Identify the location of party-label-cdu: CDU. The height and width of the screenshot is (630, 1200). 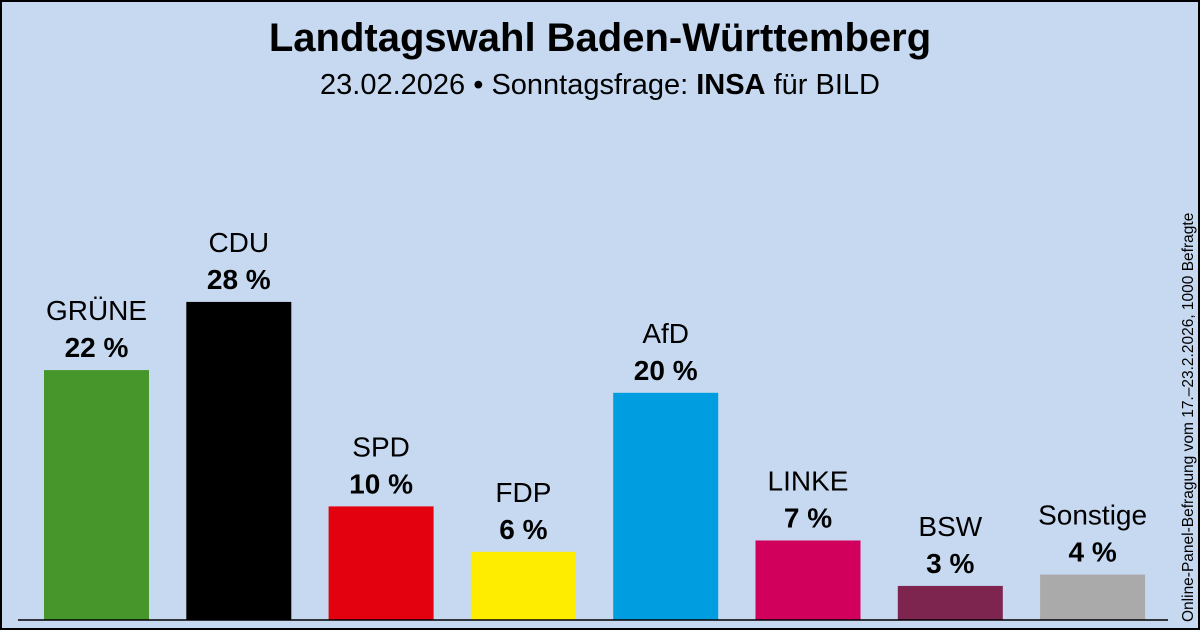
(238, 242).